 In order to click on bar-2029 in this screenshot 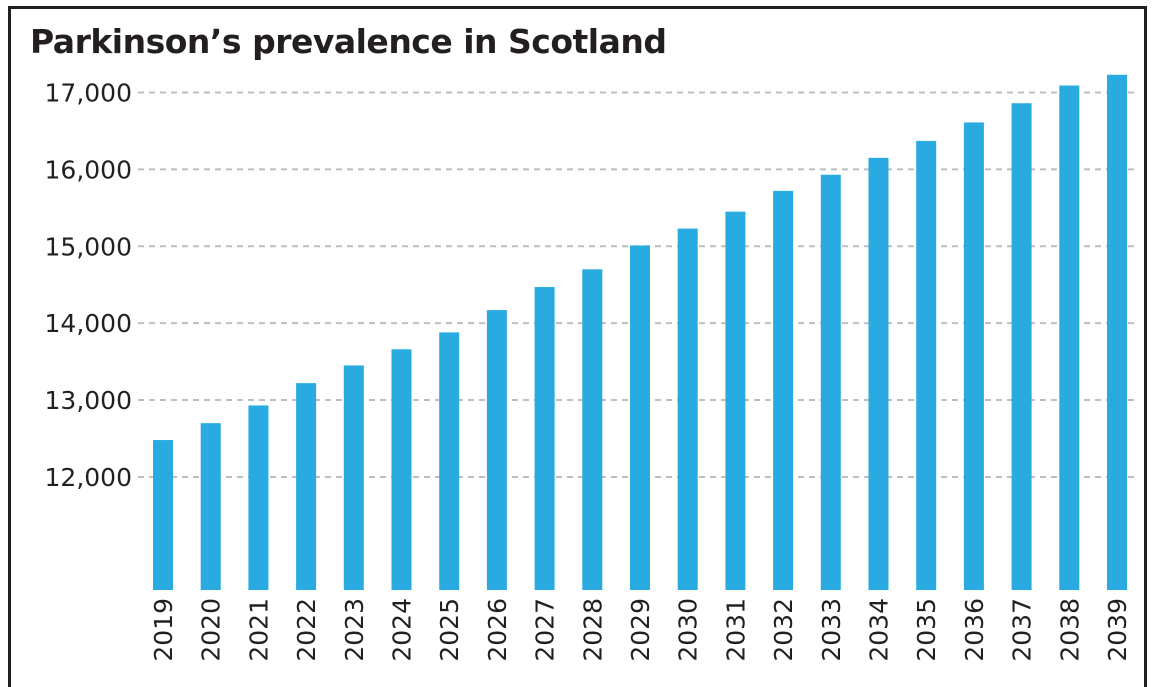, I will do `click(640, 417)`.